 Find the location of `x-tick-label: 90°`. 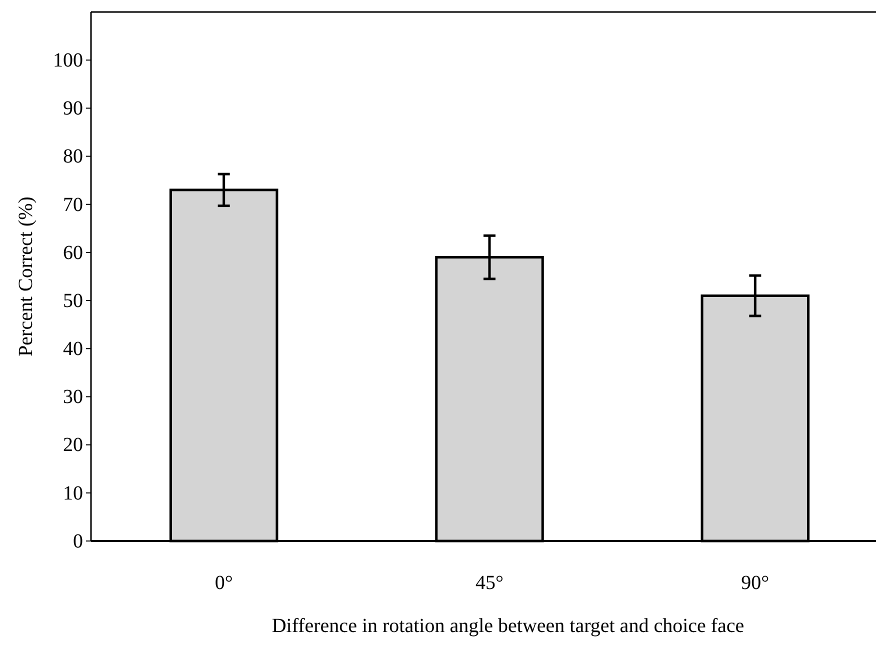

x-tick-label: 90° is located at coordinates (755, 583).